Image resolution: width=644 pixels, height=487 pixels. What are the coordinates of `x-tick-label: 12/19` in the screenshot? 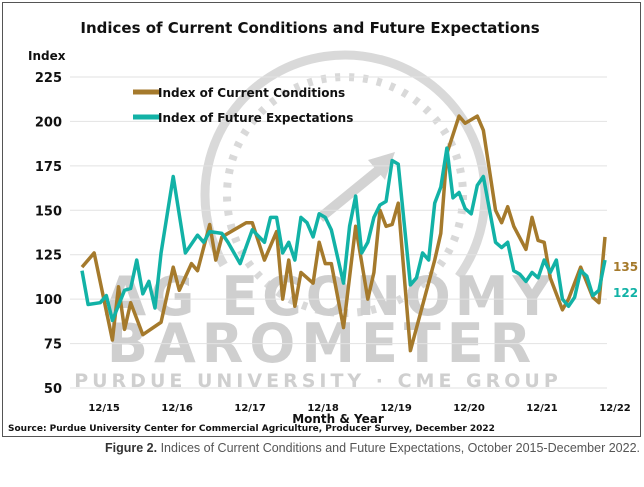 It's located at (396, 408).